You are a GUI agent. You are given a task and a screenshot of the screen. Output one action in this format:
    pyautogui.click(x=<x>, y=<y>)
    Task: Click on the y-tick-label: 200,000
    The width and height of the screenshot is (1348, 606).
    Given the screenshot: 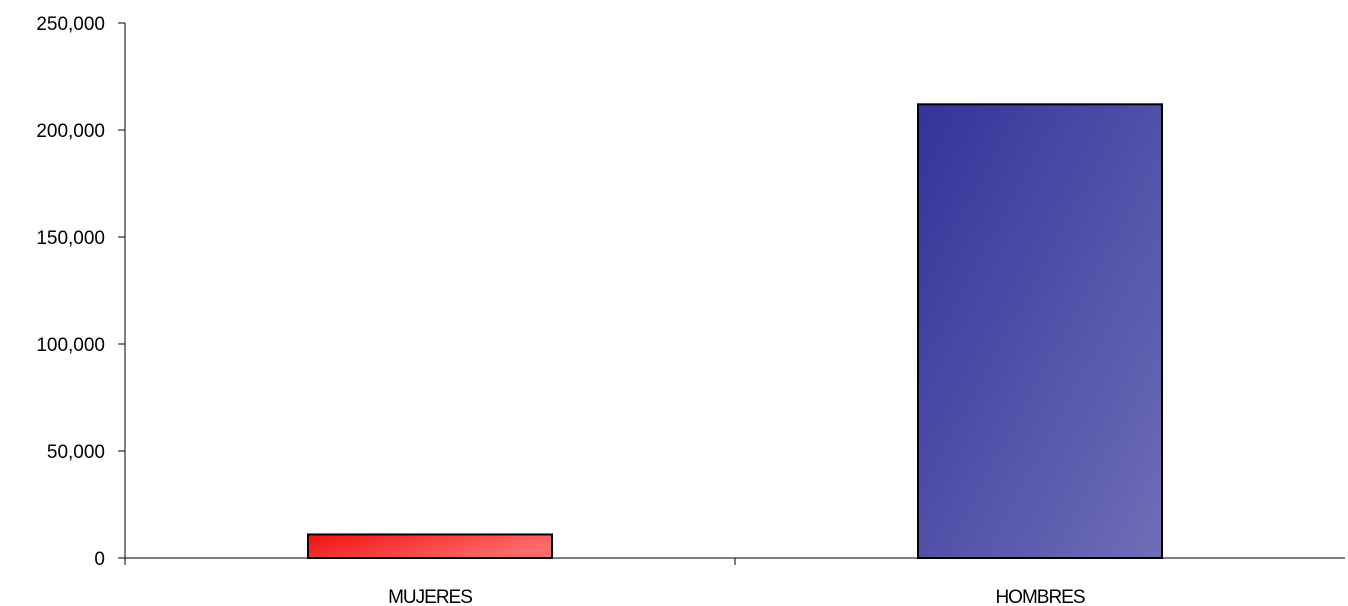 What is the action you would take?
    pyautogui.click(x=70, y=131)
    